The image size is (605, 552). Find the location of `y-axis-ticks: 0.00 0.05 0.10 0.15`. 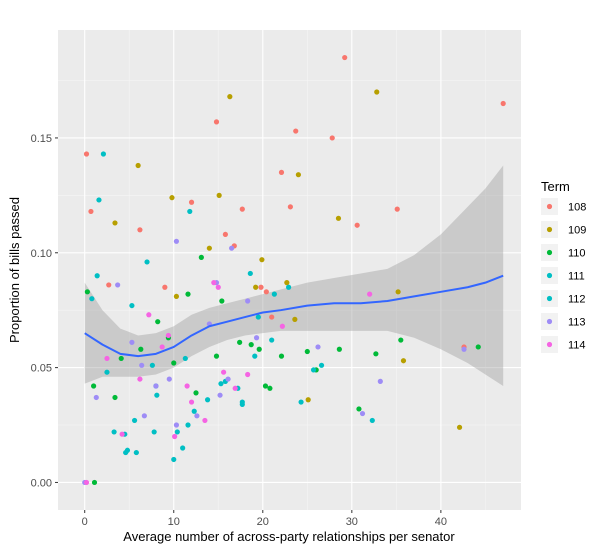

y-axis-ticks: 0.00 0.05 0.10 0.15 is located at coordinates (44, 311).